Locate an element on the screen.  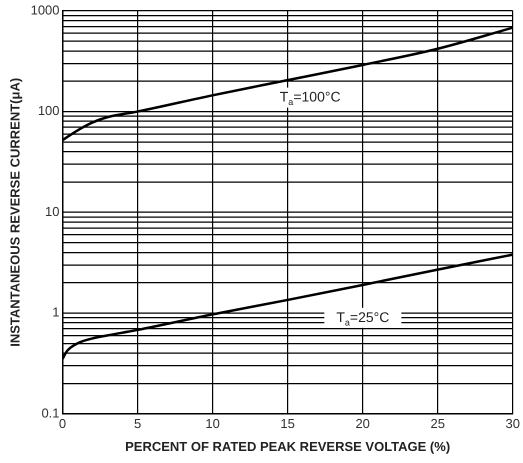
y-tick-label: 10 is located at coordinates (52, 211).